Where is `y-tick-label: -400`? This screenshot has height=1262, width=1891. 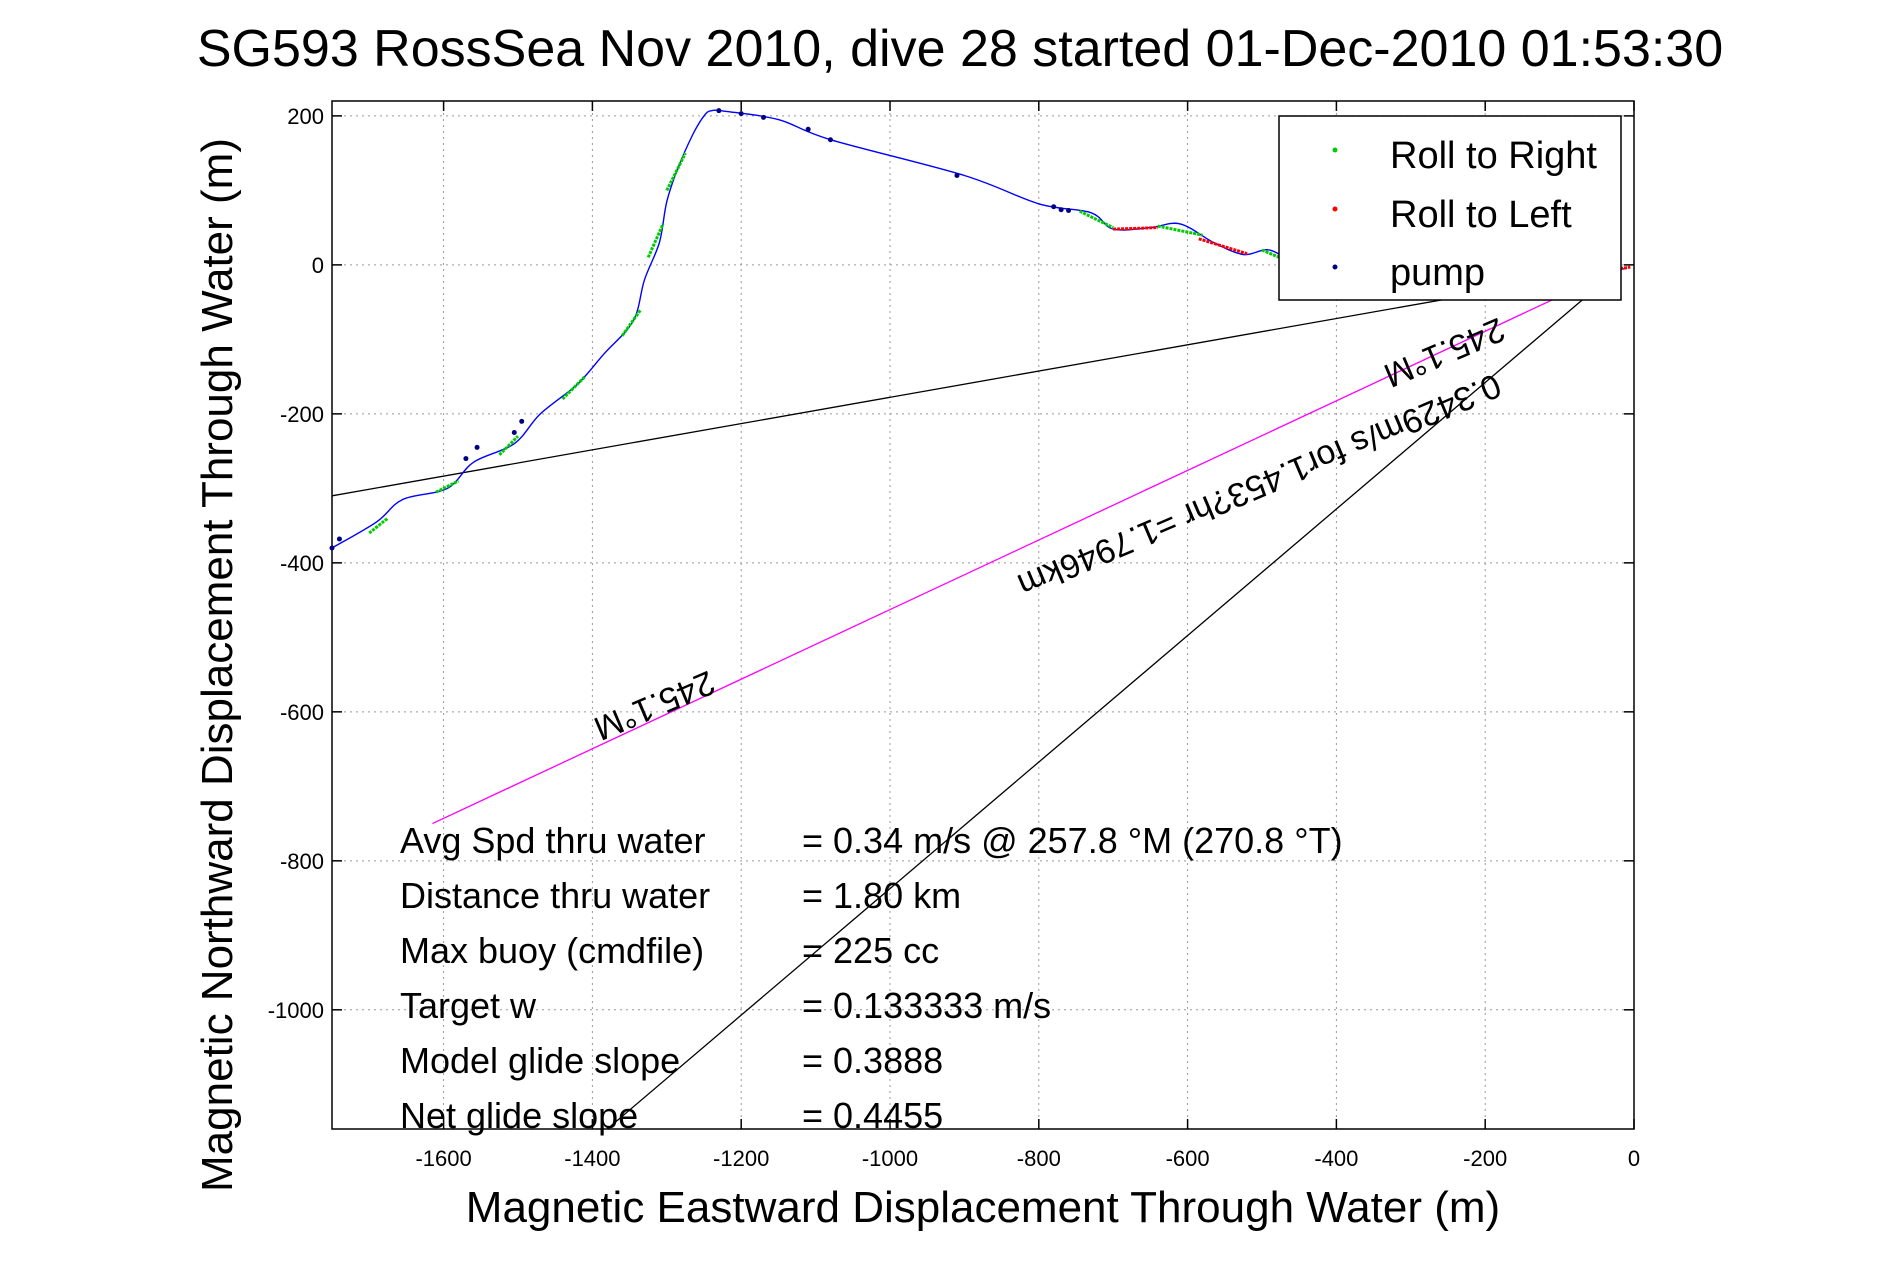
y-tick-label: -400 is located at coordinates (302, 563).